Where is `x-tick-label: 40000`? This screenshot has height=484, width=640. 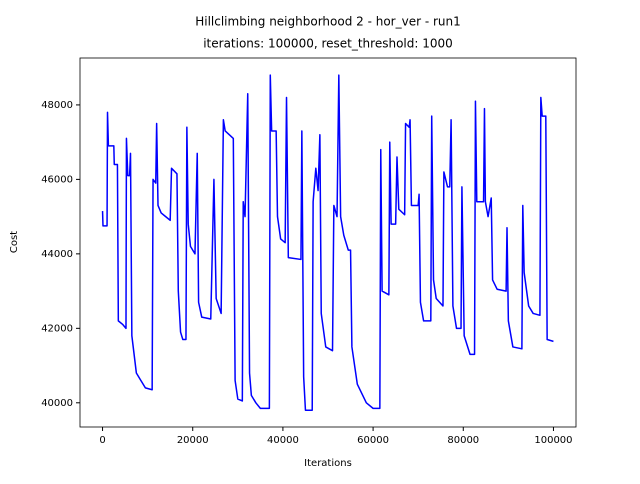 x-tick-label: 40000 is located at coordinates (283, 440).